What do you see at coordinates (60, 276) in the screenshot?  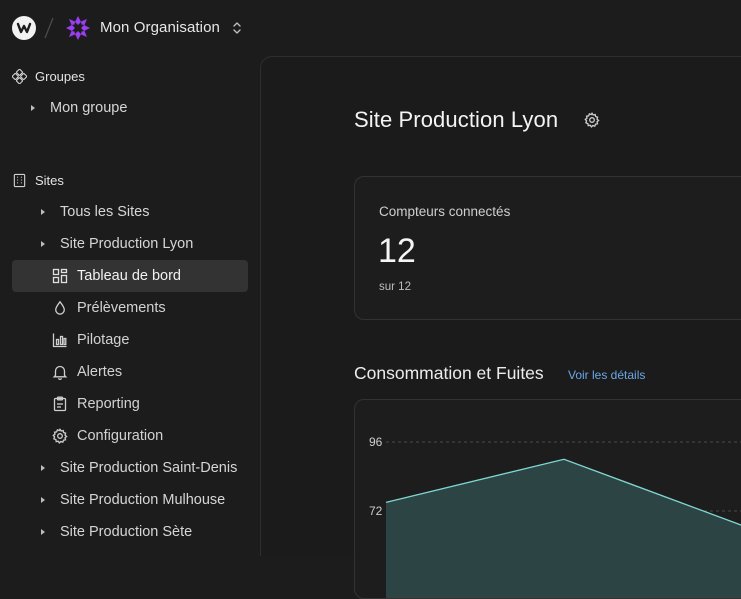 I see `dashboard-icon` at bounding box center [60, 276].